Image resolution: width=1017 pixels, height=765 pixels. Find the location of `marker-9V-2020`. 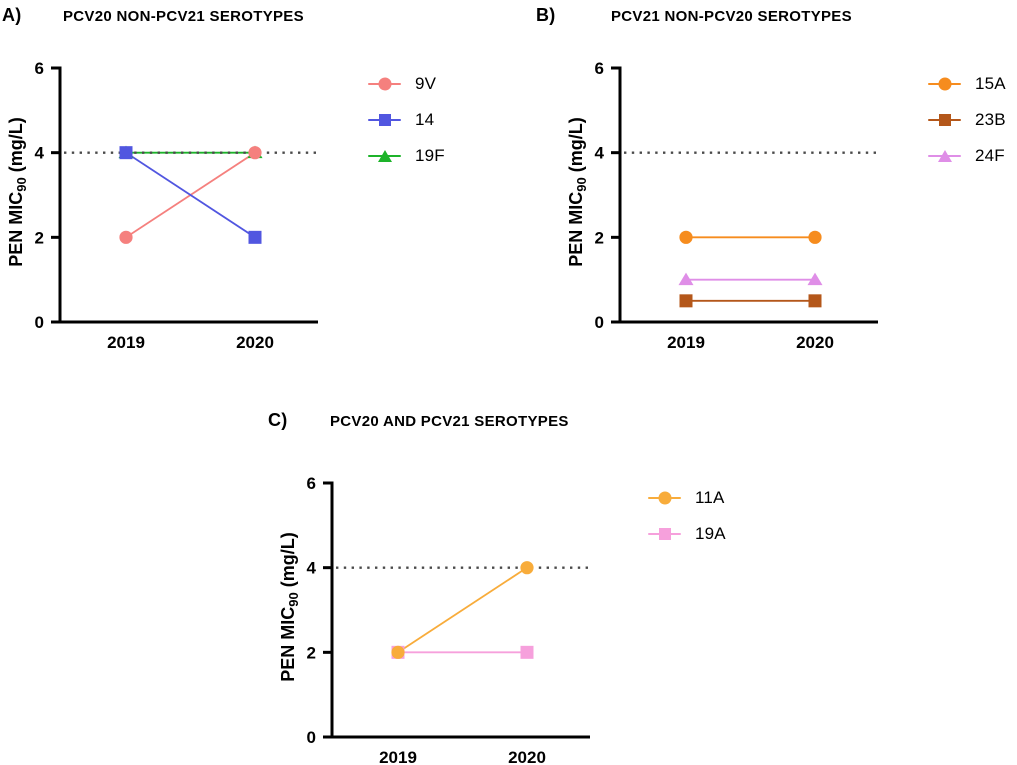

marker-9V-2020 is located at coordinates (255, 153).